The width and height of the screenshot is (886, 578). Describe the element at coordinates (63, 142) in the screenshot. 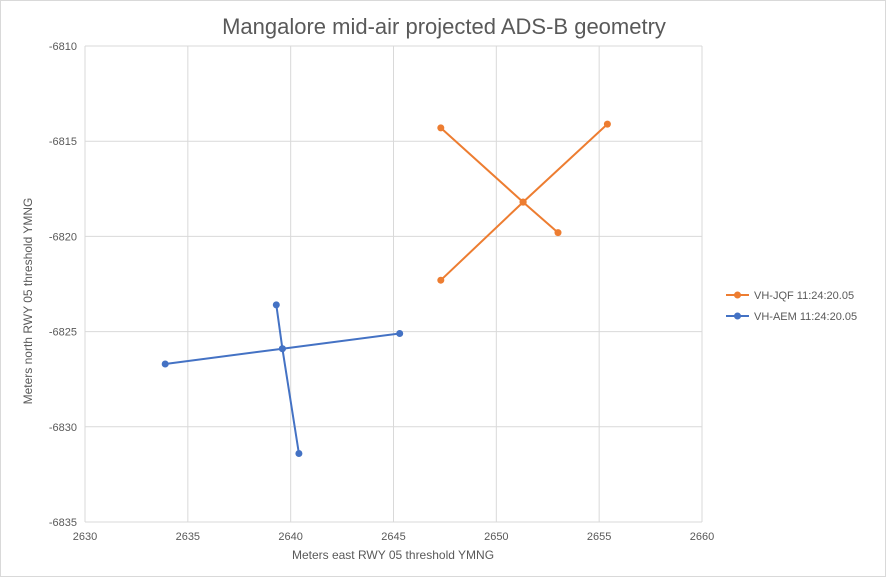

I see `y-tick-label: -6815` at that location.